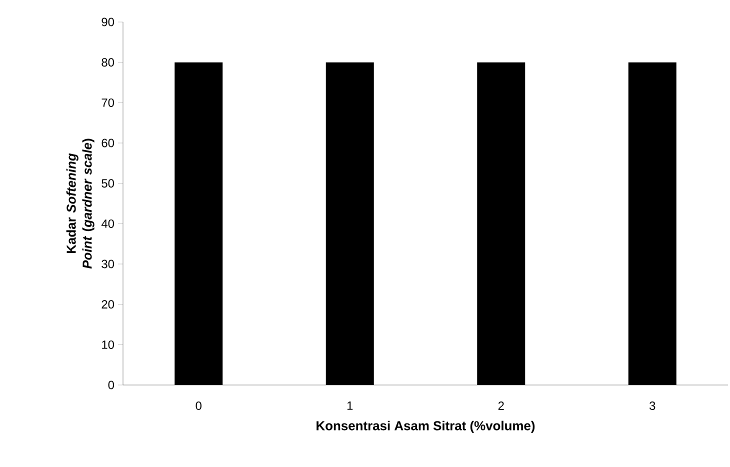 The image size is (730, 467). What do you see at coordinates (111, 385) in the screenshot?
I see `y-tick-label: 0` at bounding box center [111, 385].